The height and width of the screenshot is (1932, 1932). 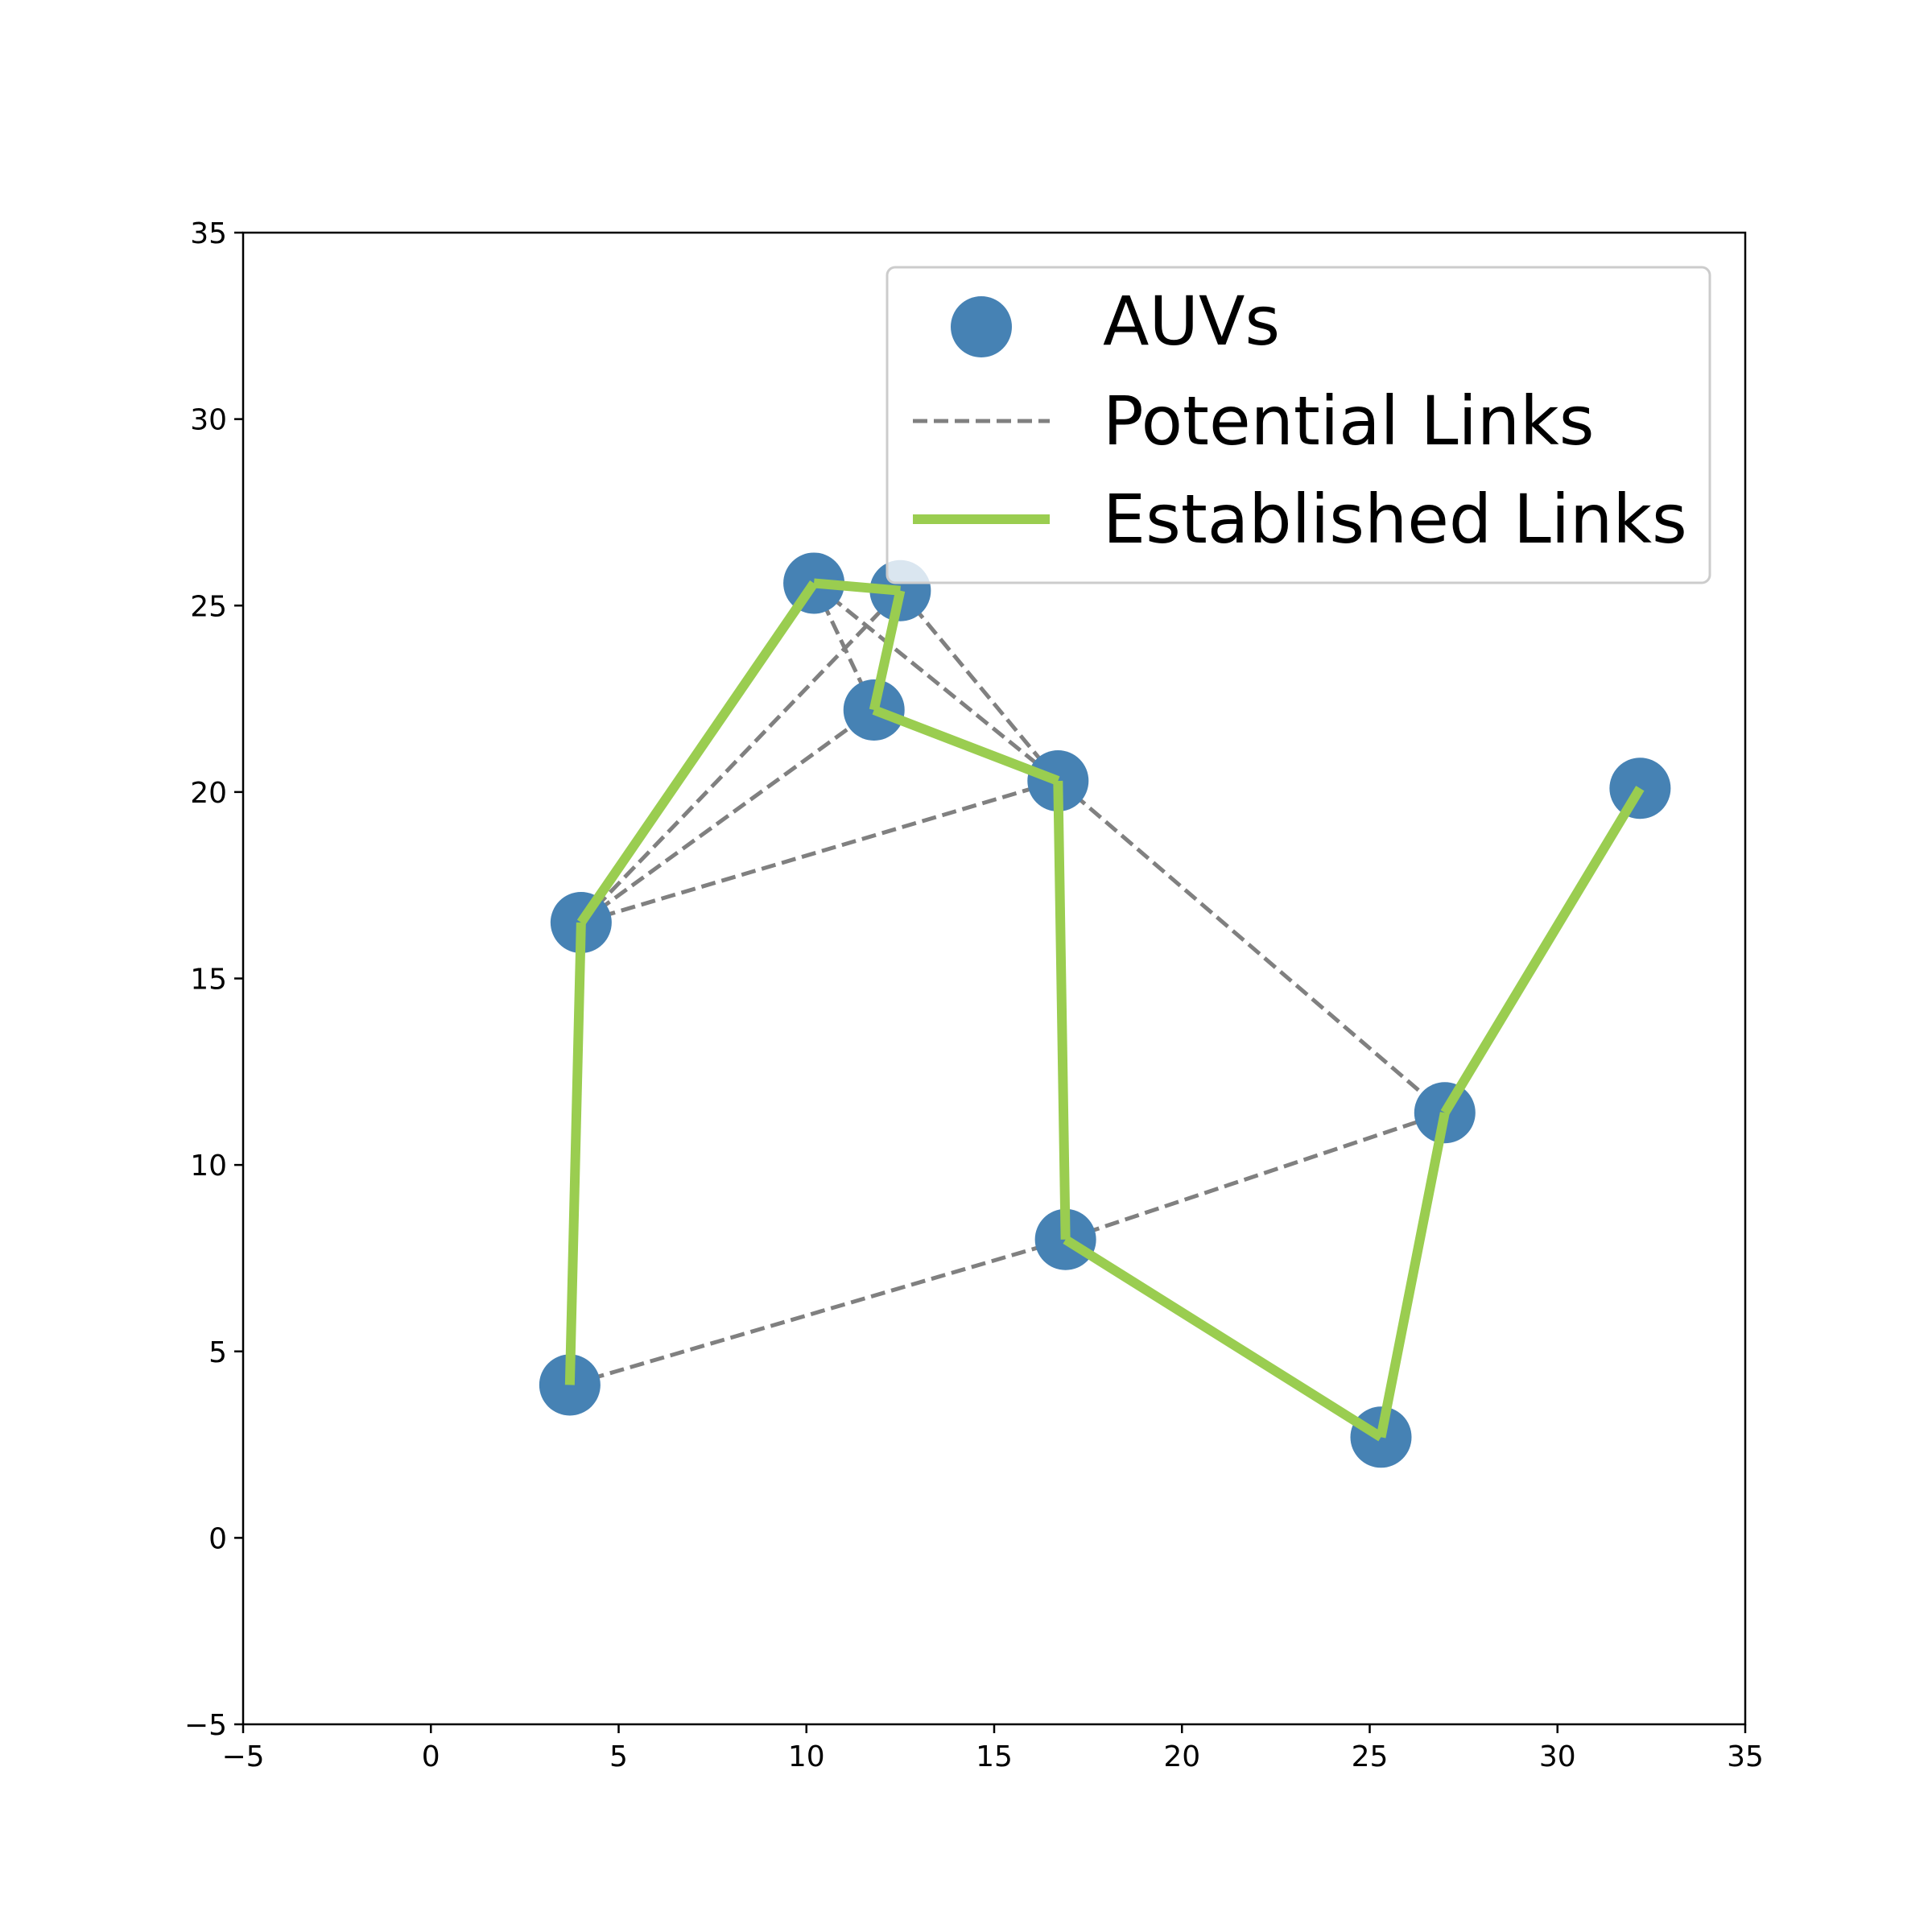 What do you see at coordinates (1370, 1756) in the screenshot?
I see `x-tick-label: 25` at bounding box center [1370, 1756].